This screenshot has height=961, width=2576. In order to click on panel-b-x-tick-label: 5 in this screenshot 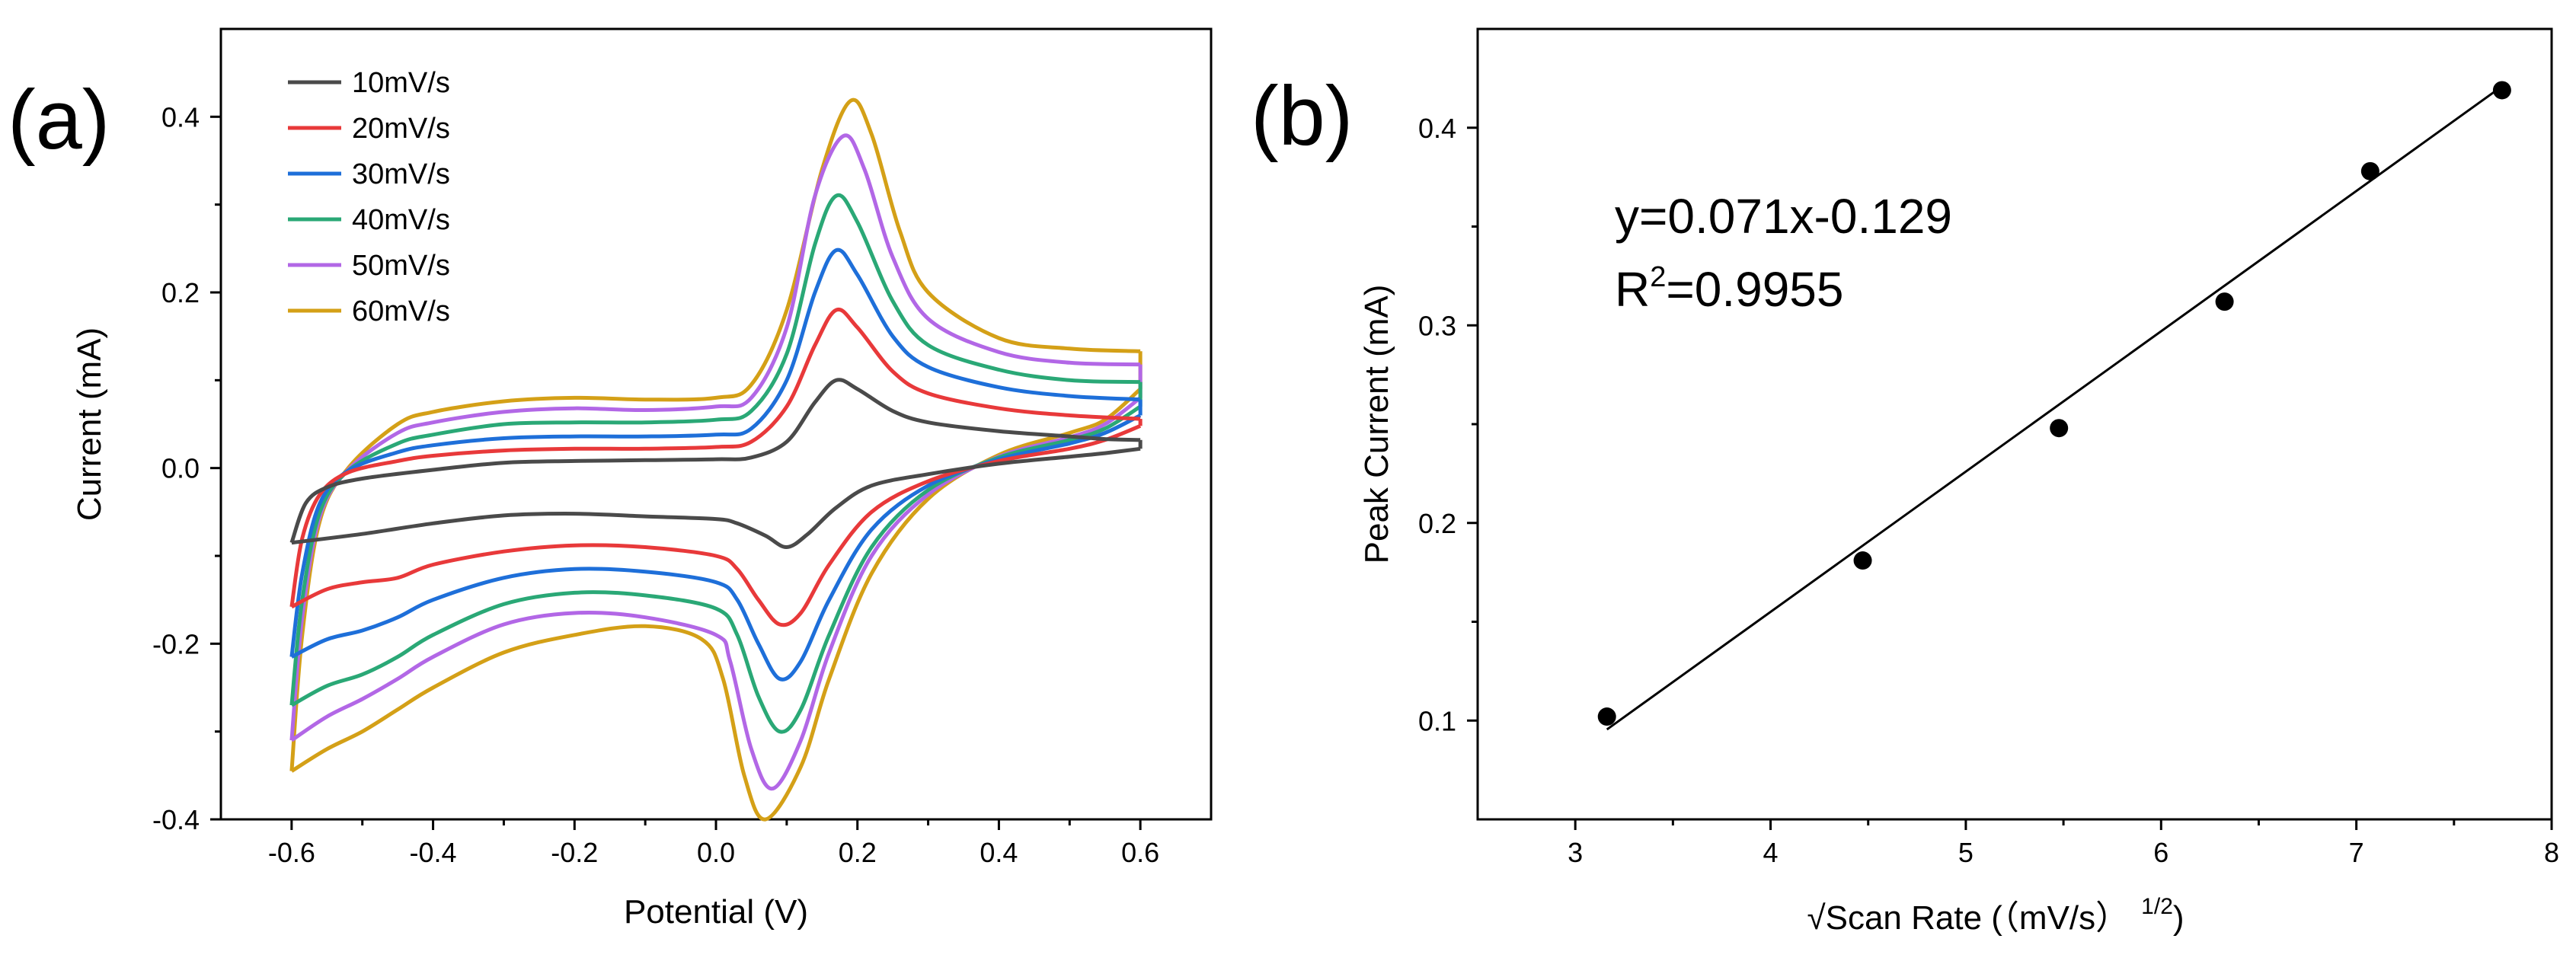, I will do `click(1966, 852)`.